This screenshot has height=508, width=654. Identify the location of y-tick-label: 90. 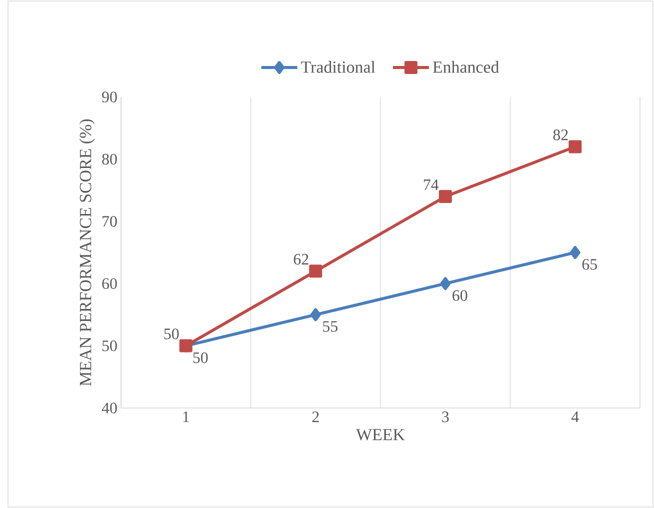
(109, 97).